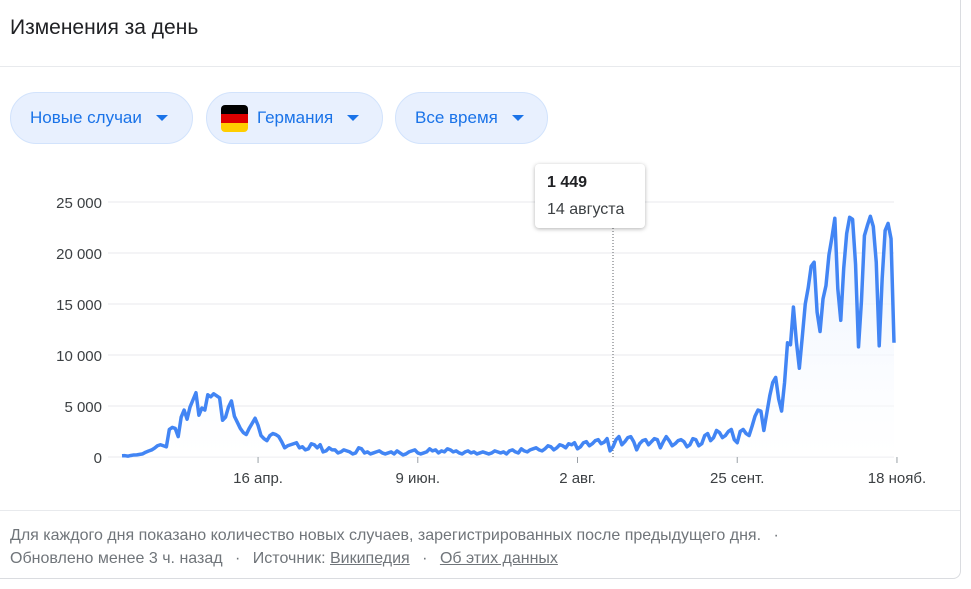 Image resolution: width=971 pixels, height=589 pixels. What do you see at coordinates (567, 182) in the screenshot?
I see `tooltip-value: 1 449` at bounding box center [567, 182].